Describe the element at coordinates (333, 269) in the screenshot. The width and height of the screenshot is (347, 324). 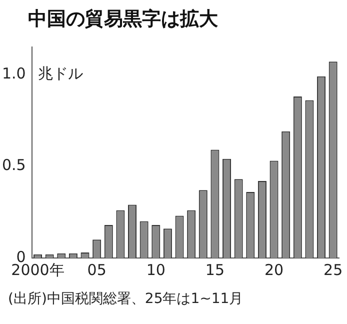
I see `x-tick-label: 25` at that location.